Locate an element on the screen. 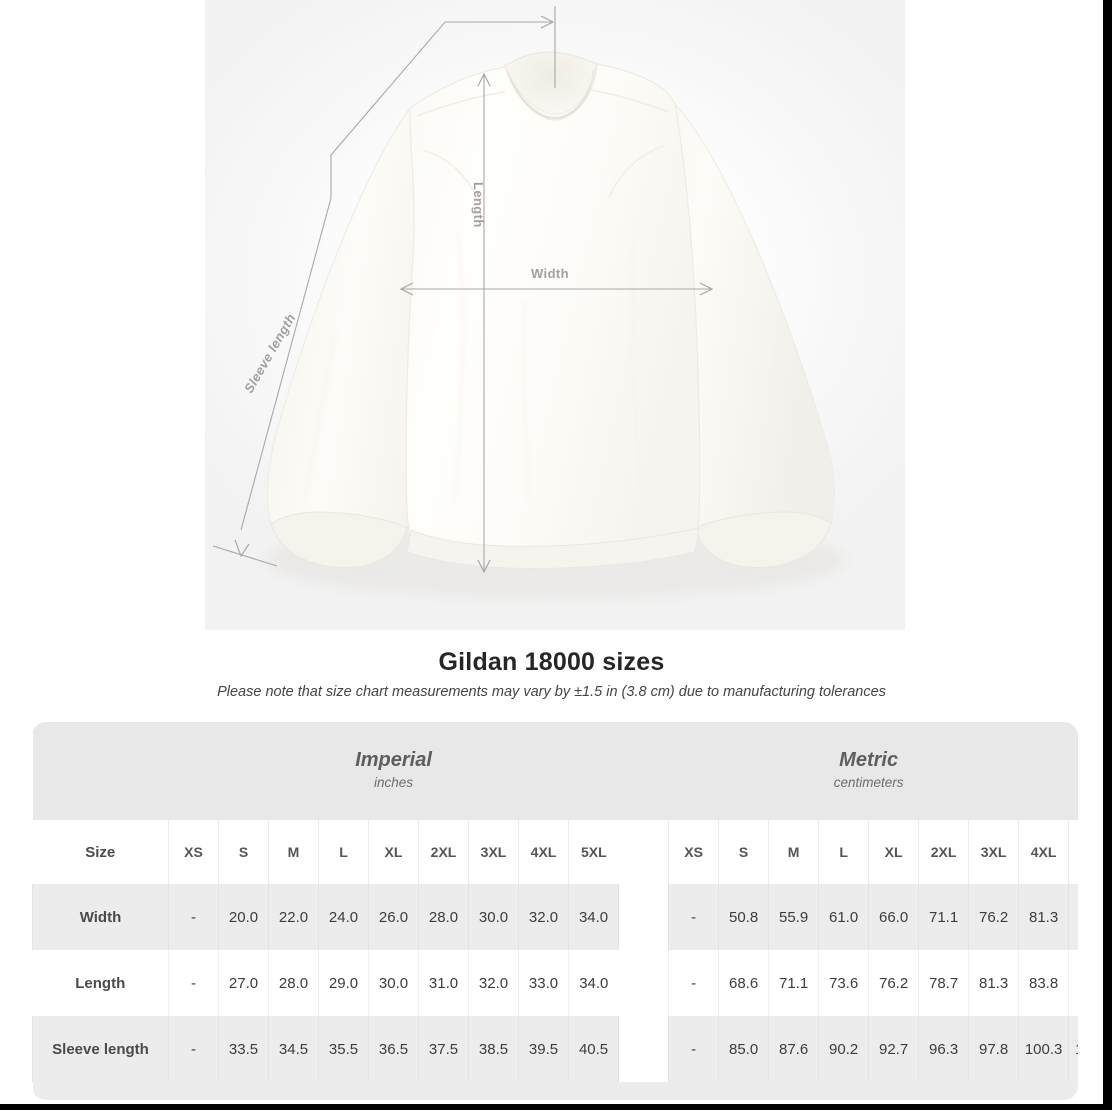  cell-sleeve-metric-4xl: 100.3 is located at coordinates (1043, 1049).